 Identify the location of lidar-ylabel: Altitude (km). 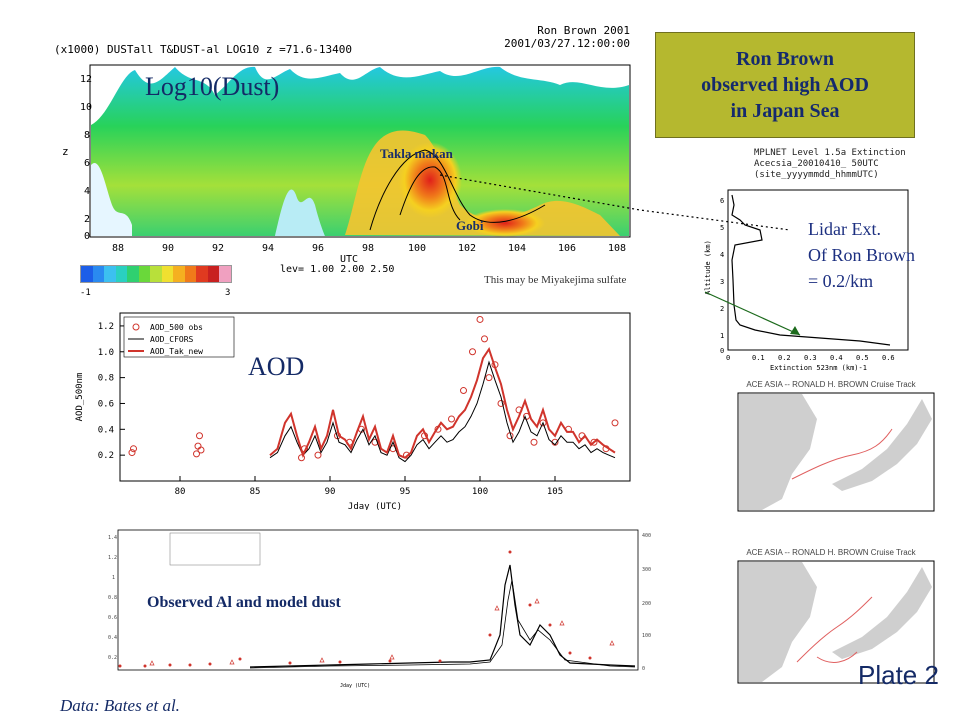
(708, 267).